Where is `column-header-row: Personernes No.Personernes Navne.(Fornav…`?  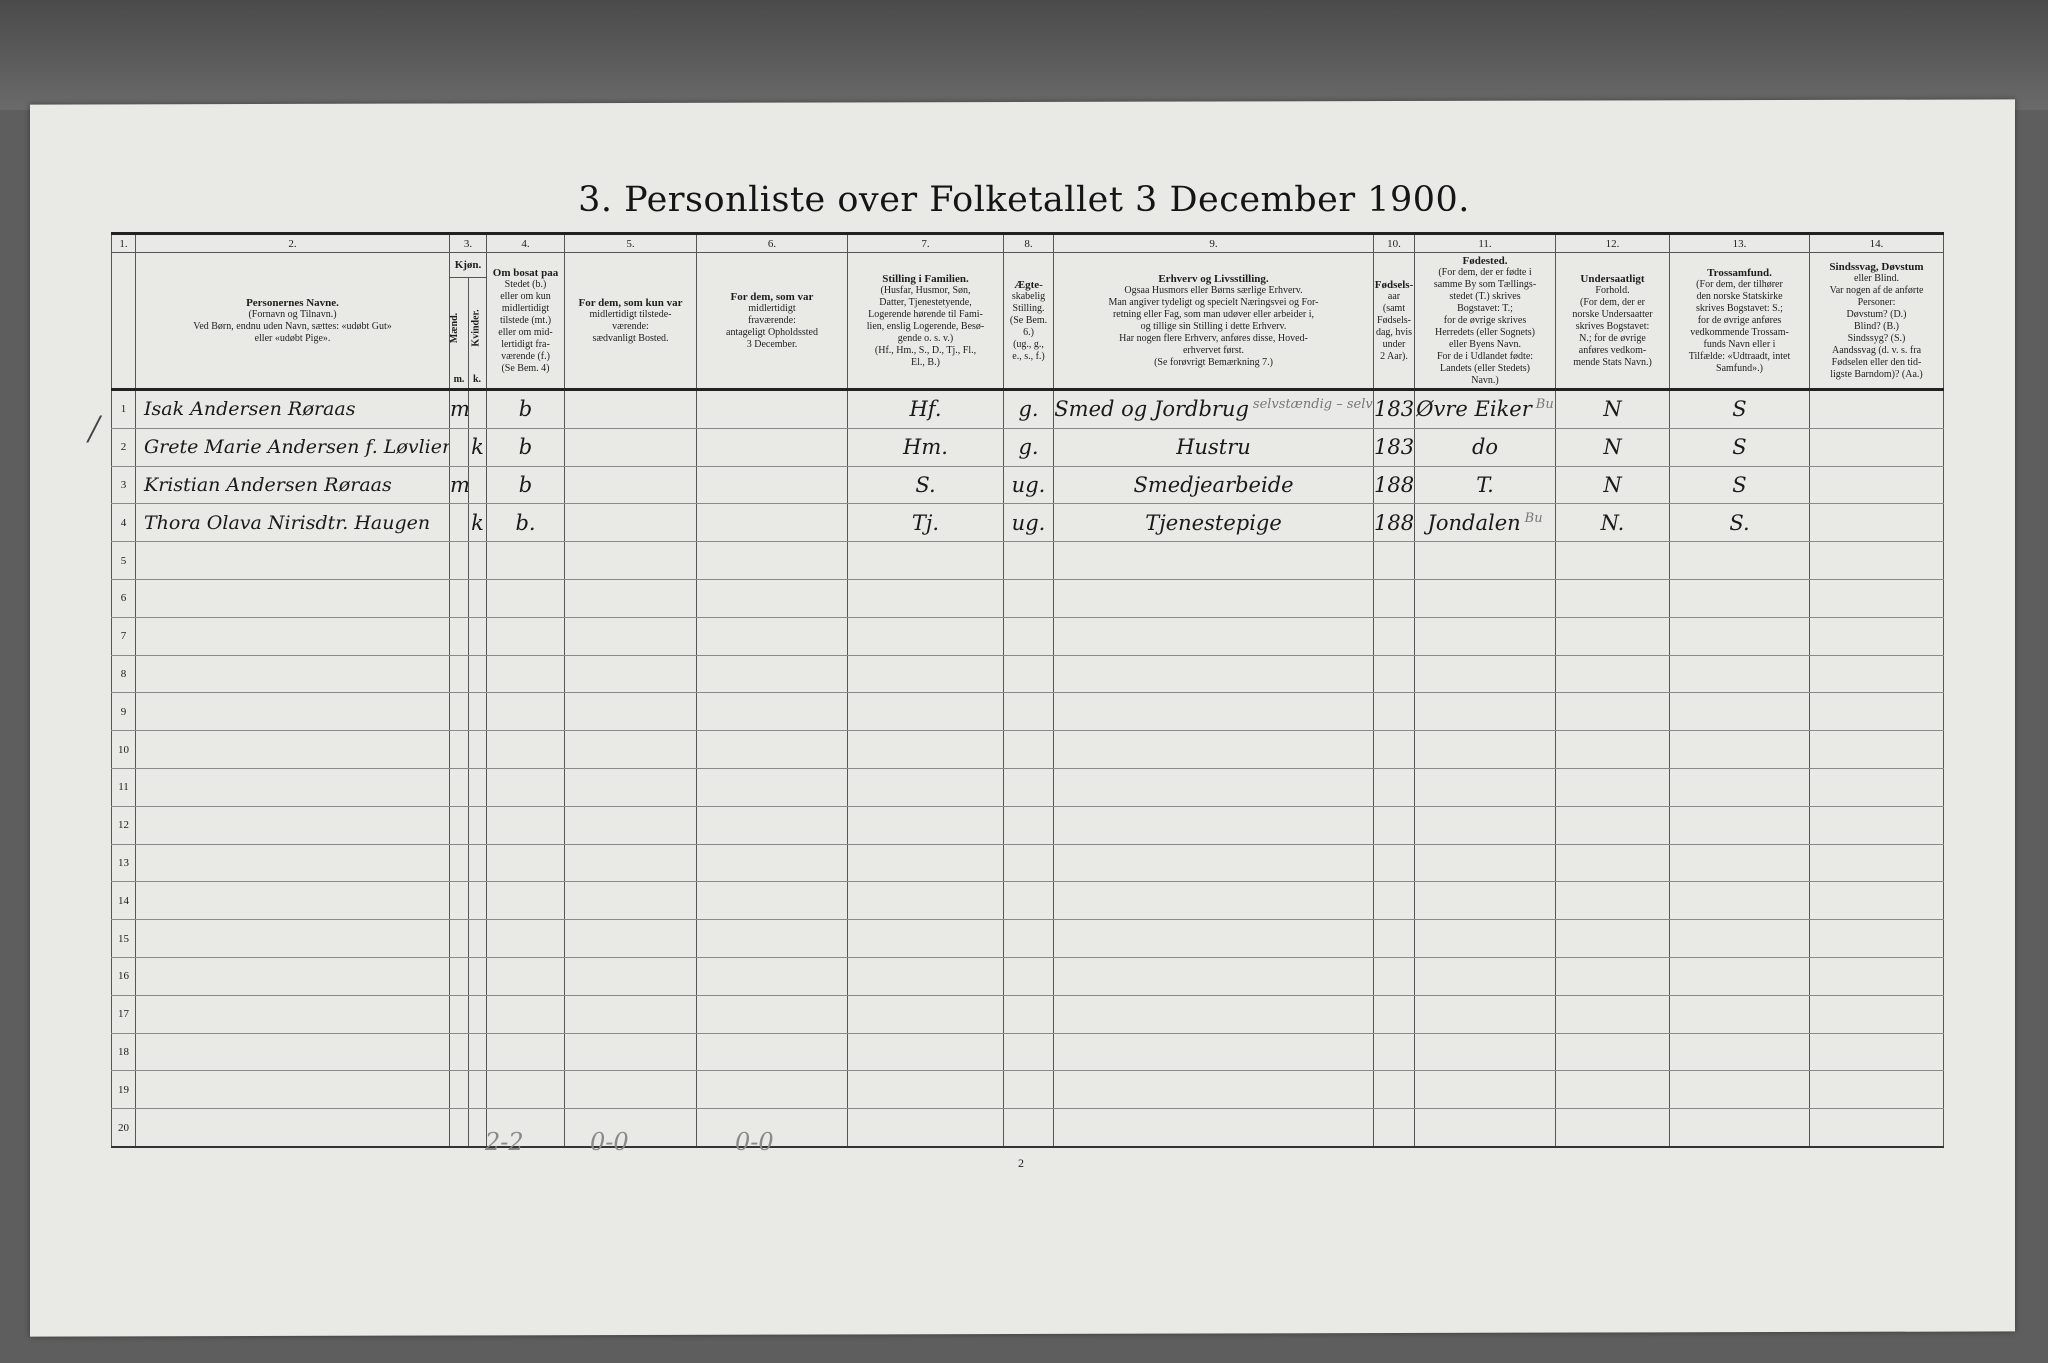 column-header-row: Personernes No.Personernes Navne.(Fornav… is located at coordinates (1027, 321).